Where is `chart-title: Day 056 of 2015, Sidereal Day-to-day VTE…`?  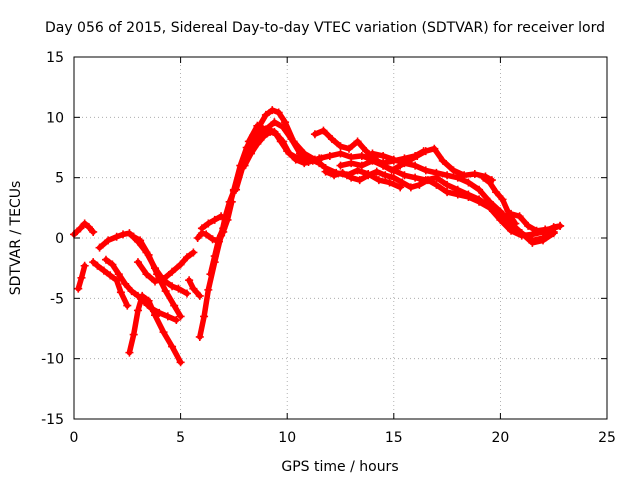 chart-title: Day 056 of 2015, Sidereal Day-to-day VTE… is located at coordinates (325, 28).